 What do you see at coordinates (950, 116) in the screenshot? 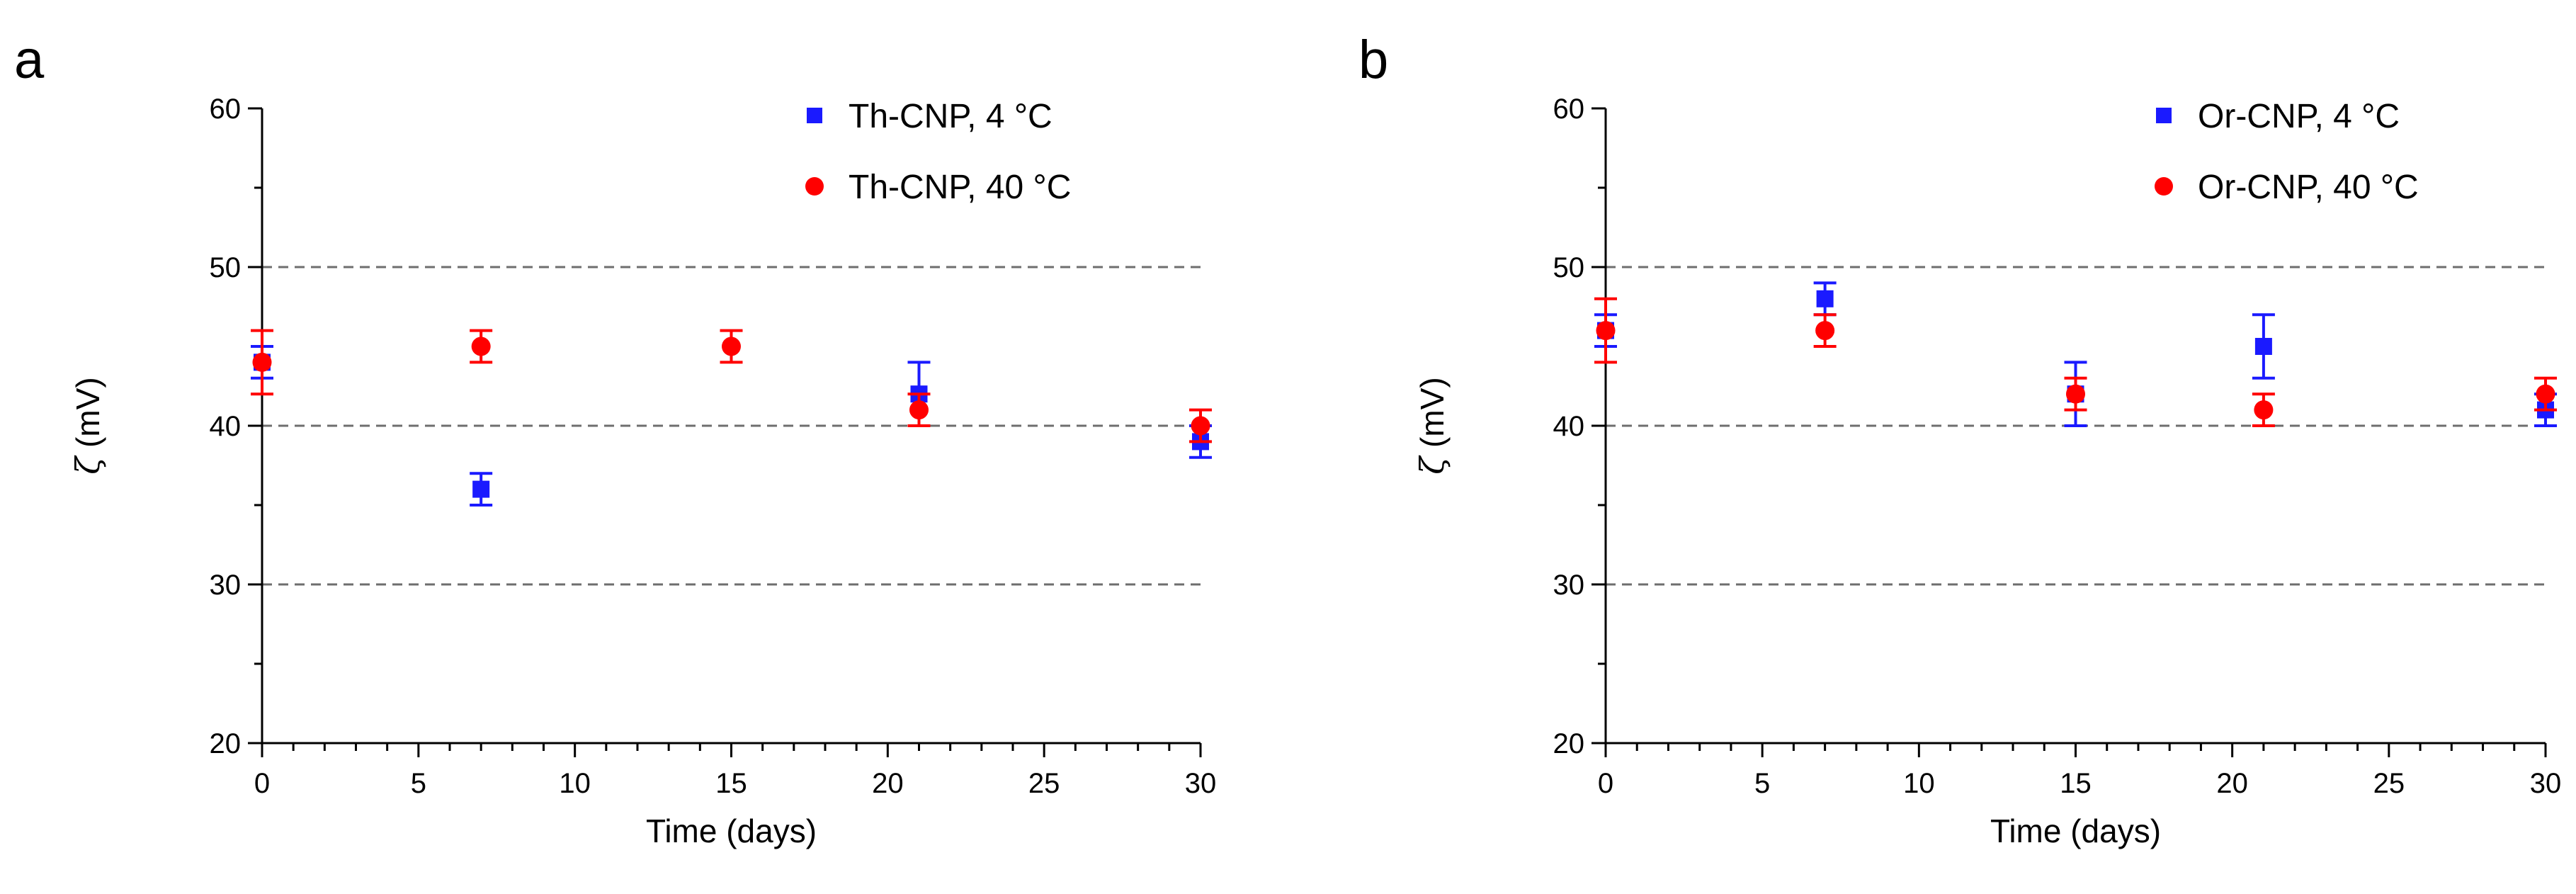
I see `legend-label: Th-CNP, 4 °C` at bounding box center [950, 116].